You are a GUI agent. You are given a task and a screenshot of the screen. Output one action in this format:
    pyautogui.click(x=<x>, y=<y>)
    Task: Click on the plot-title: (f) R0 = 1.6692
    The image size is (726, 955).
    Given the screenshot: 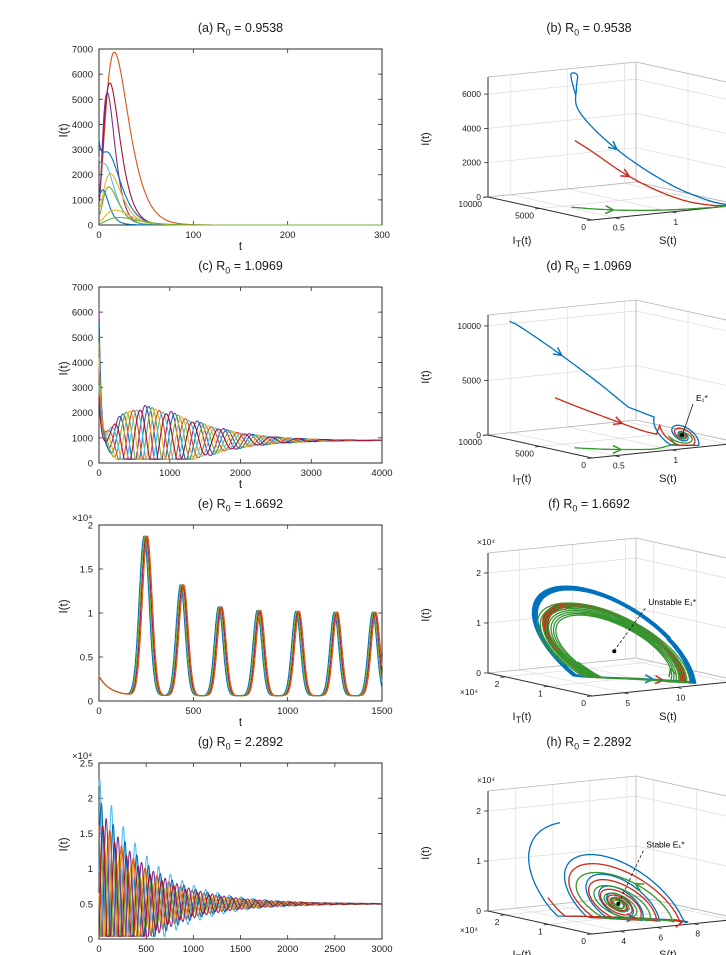 What is the action you would take?
    pyautogui.click(x=579, y=505)
    